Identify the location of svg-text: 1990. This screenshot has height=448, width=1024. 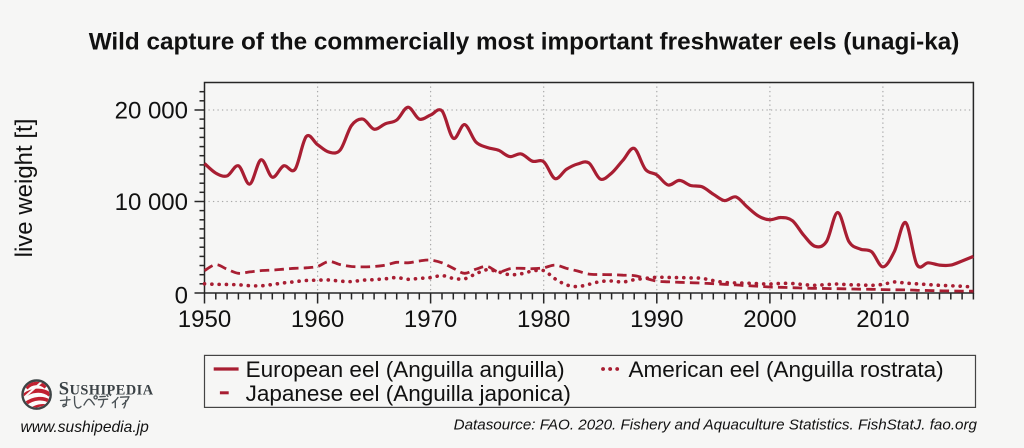
(656, 319).